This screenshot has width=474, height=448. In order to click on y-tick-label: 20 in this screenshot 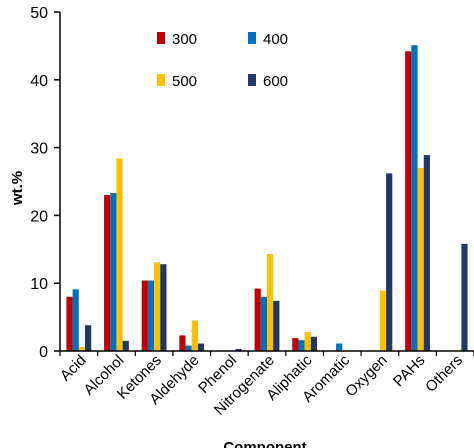, I will do `click(39, 216)`.